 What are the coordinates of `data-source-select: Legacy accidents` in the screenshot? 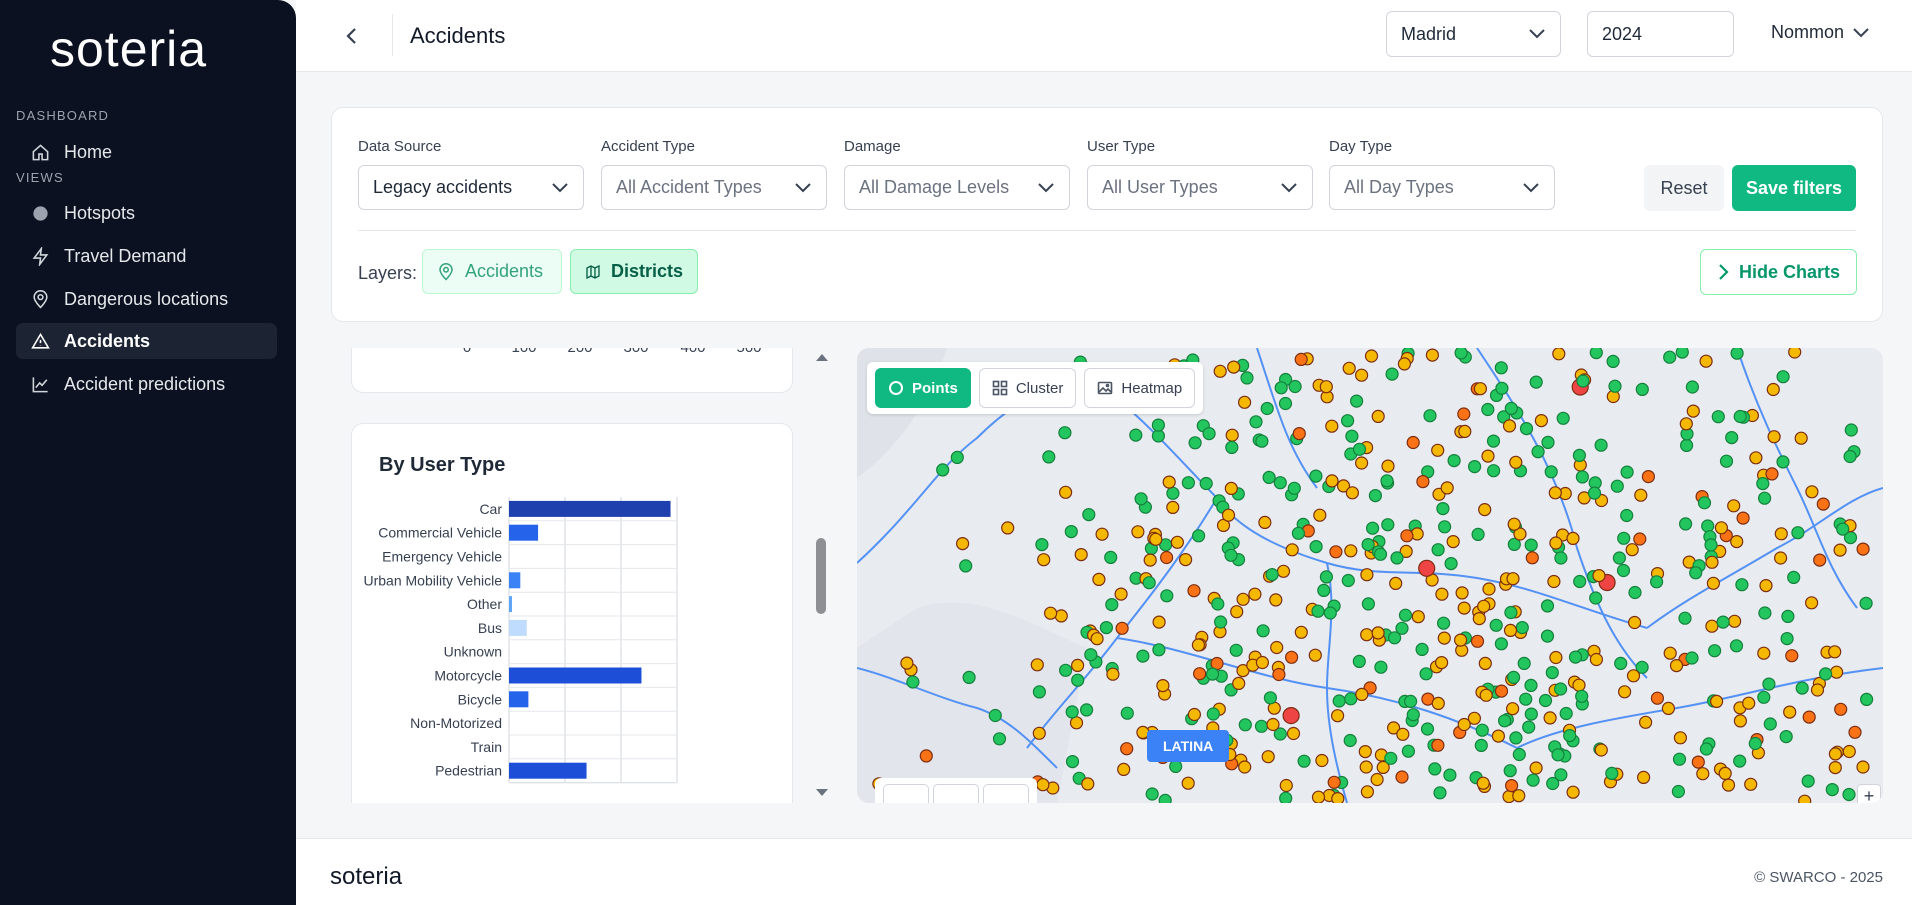 It's located at (471, 187).